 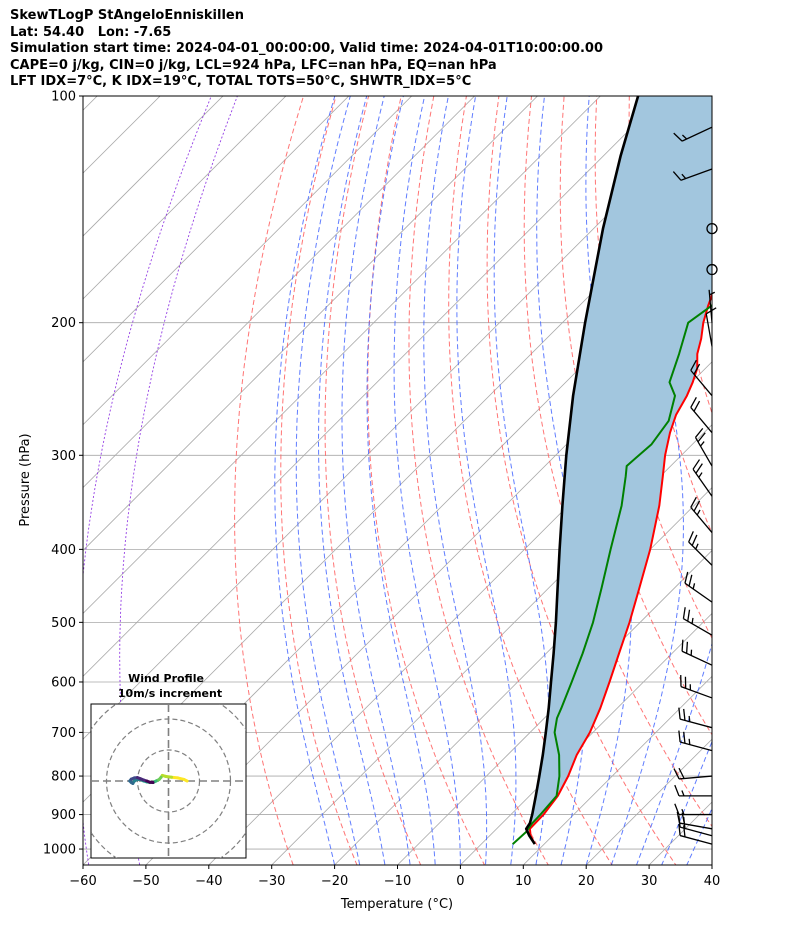 I want to click on y-tick-label: 900, so click(x=63, y=815).